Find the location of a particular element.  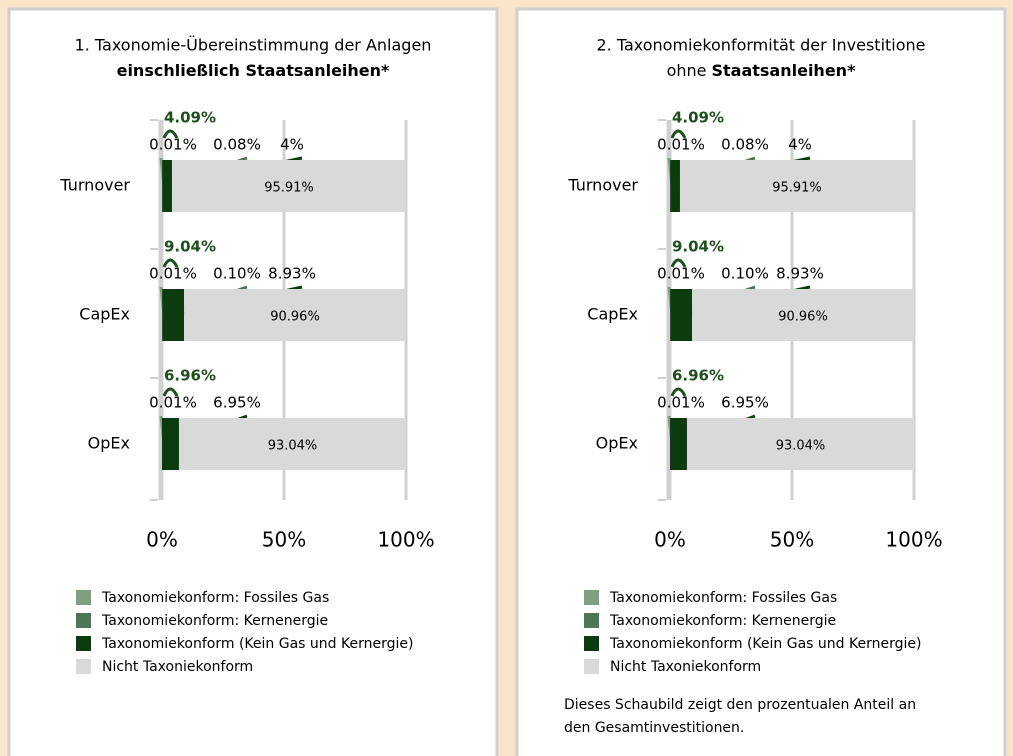

subtitle-bold: einschließlich Staatsanleihen* is located at coordinates (253, 70).